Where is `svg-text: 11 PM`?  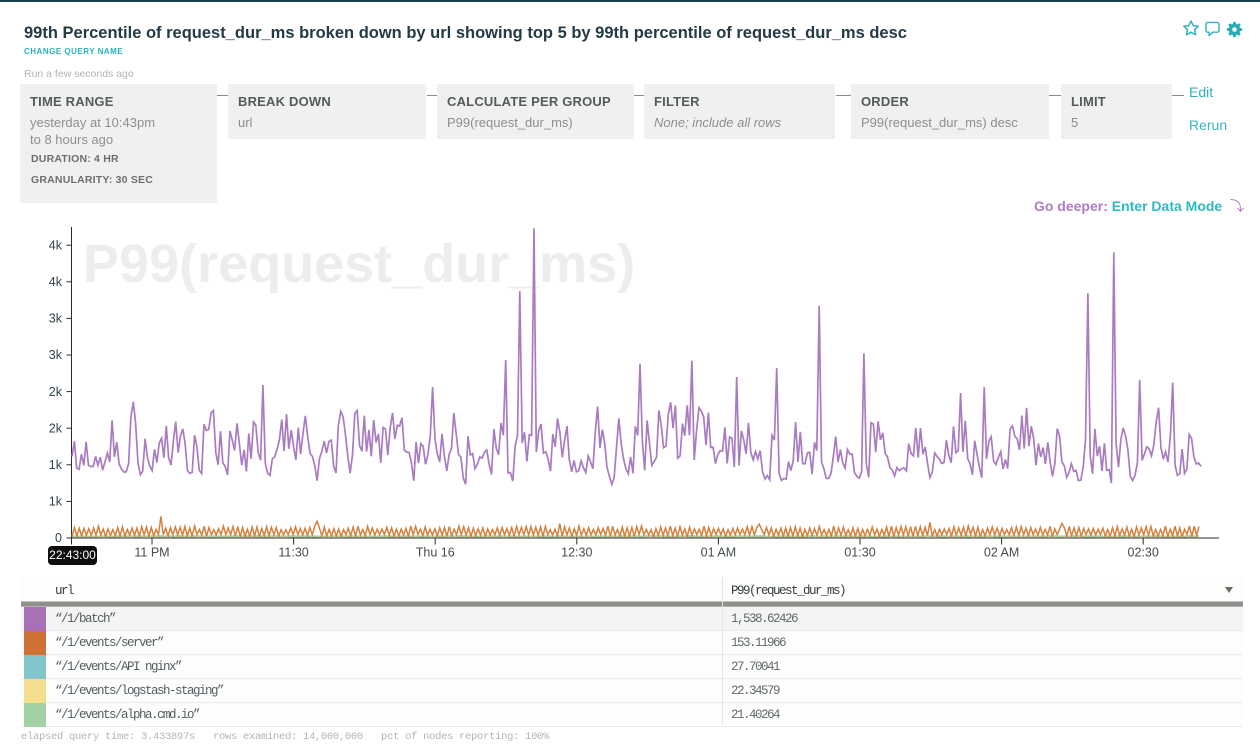
svg-text: 11 PM is located at coordinates (151, 553).